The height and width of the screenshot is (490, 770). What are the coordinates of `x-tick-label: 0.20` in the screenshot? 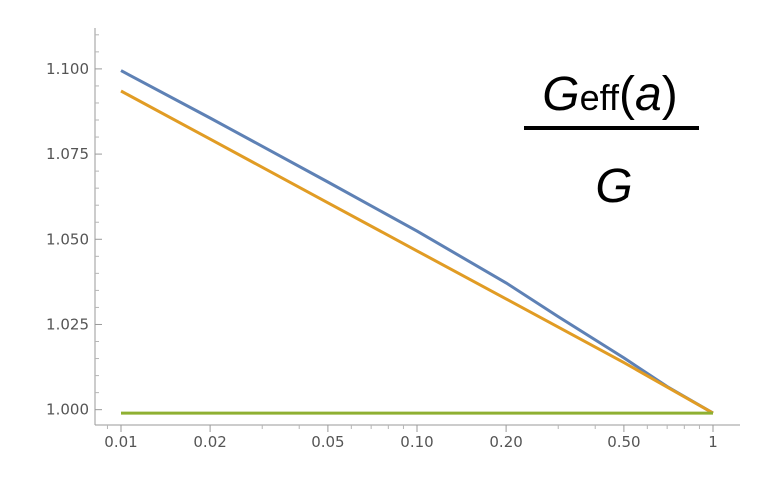 It's located at (505, 442).